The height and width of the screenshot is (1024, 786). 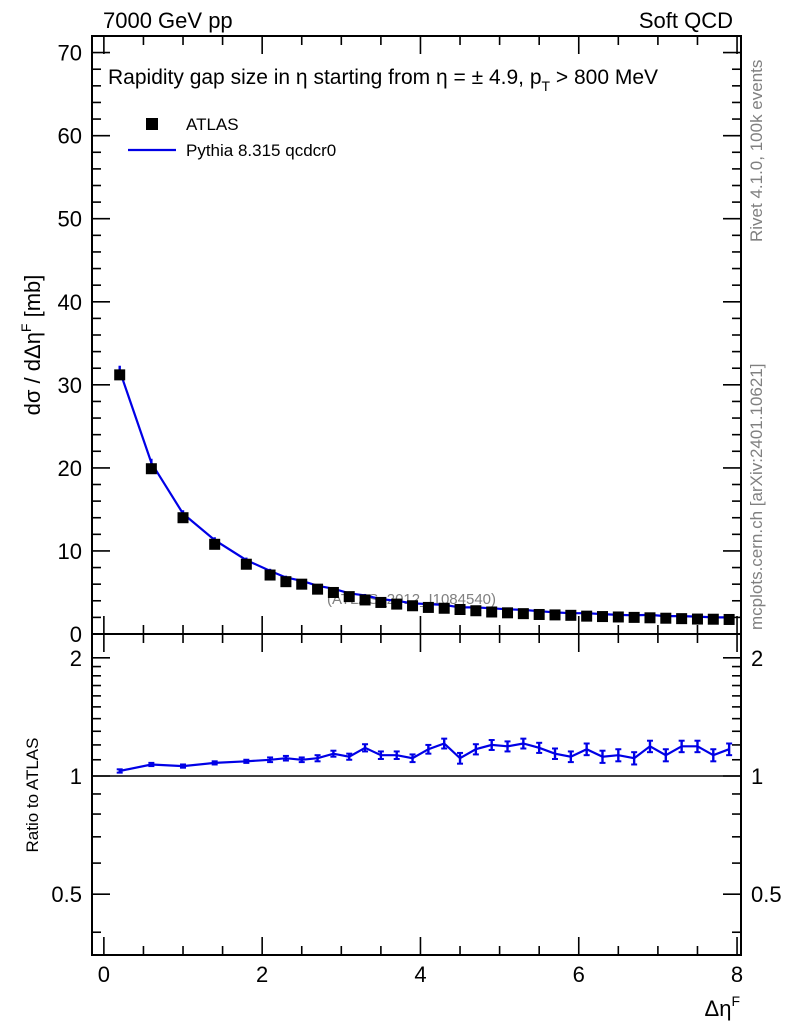 I want to click on ratio-series-line, so click(x=424, y=757).